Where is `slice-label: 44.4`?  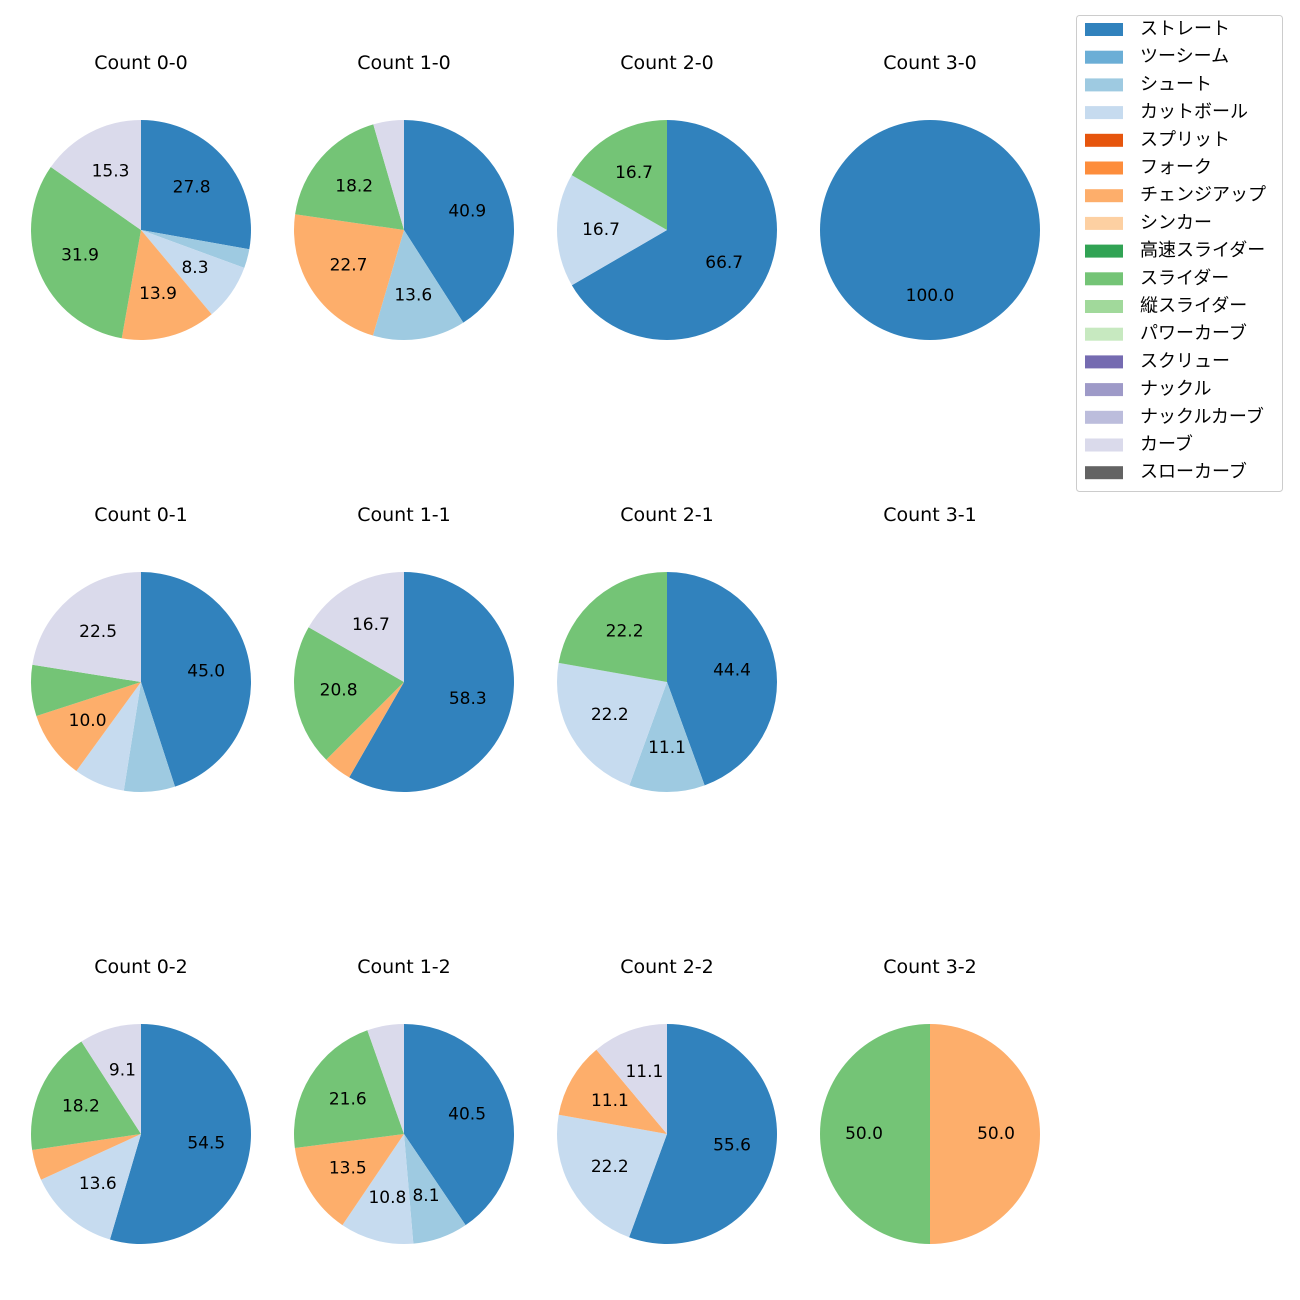 slice-label: 44.4 is located at coordinates (732, 671).